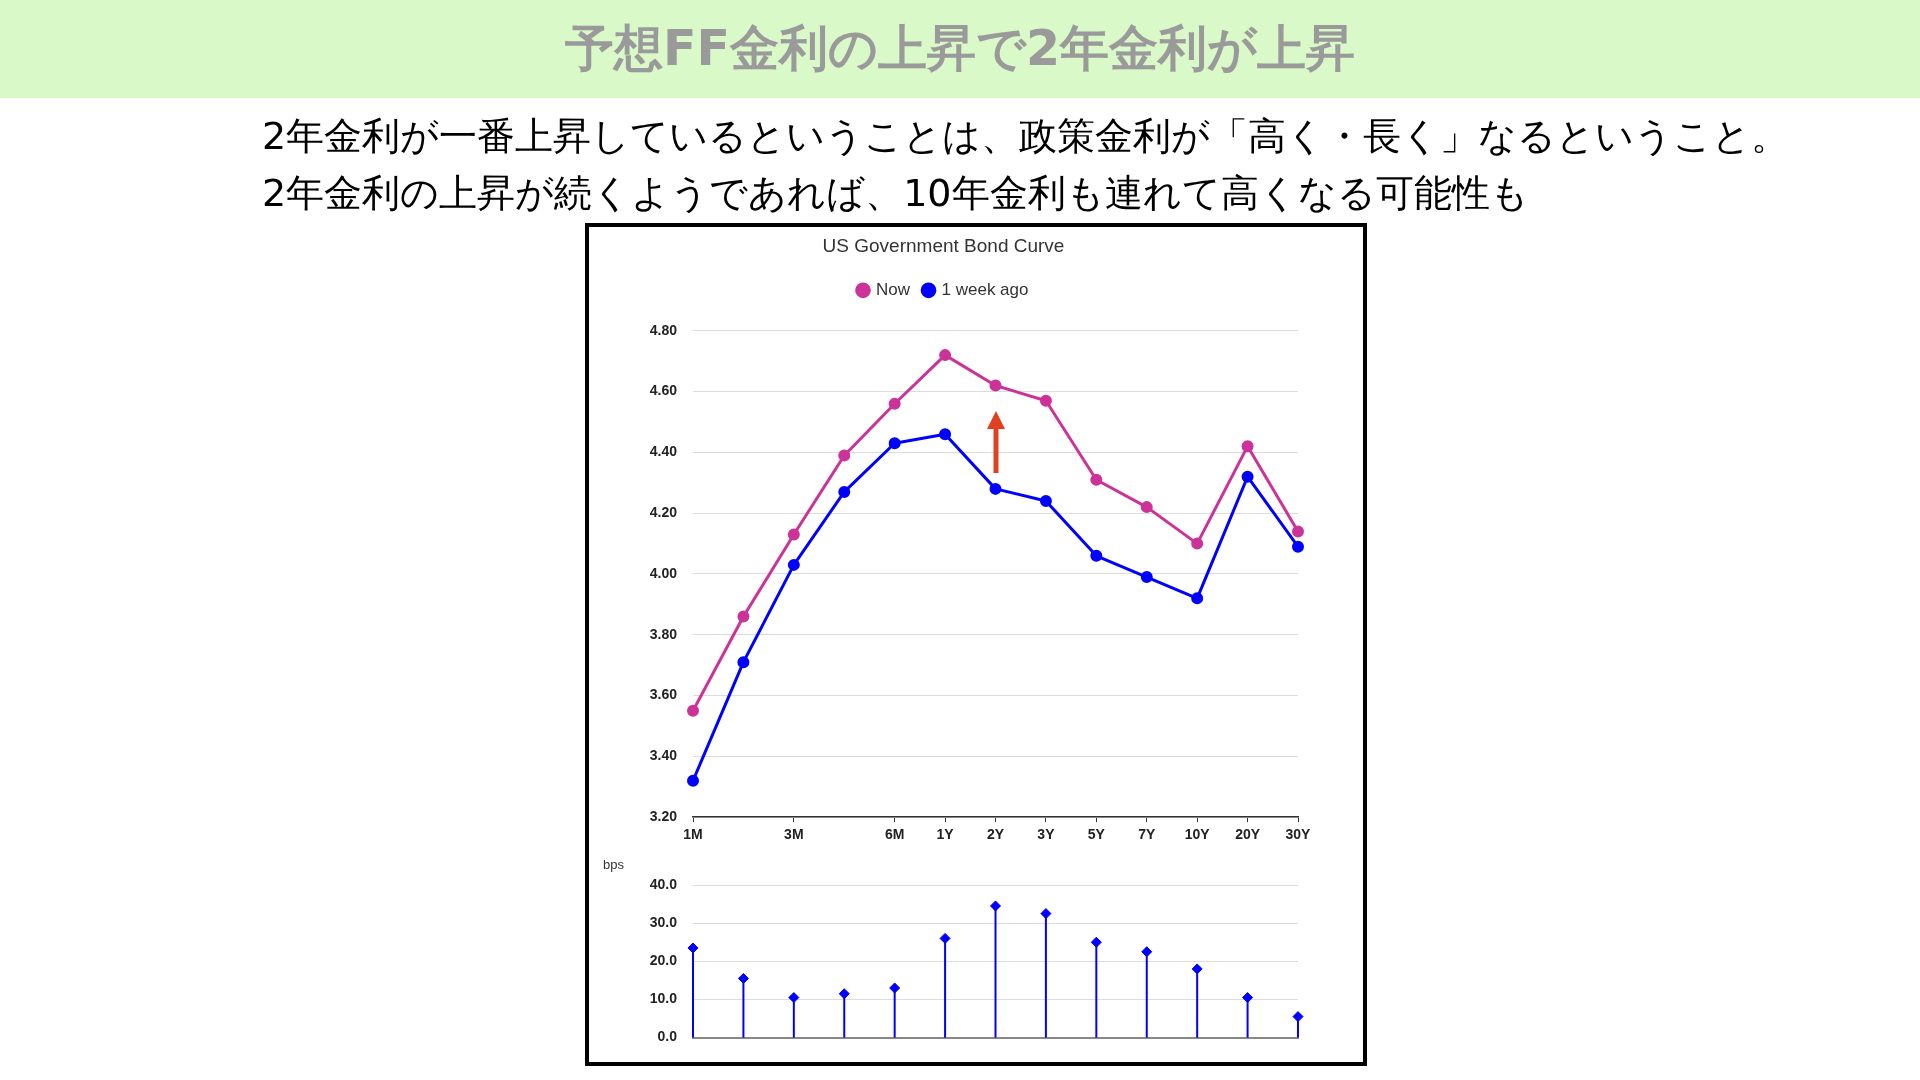 The width and height of the screenshot is (1920, 1080). What do you see at coordinates (614, 864) in the screenshot?
I see `y-axis-title: bps` at bounding box center [614, 864].